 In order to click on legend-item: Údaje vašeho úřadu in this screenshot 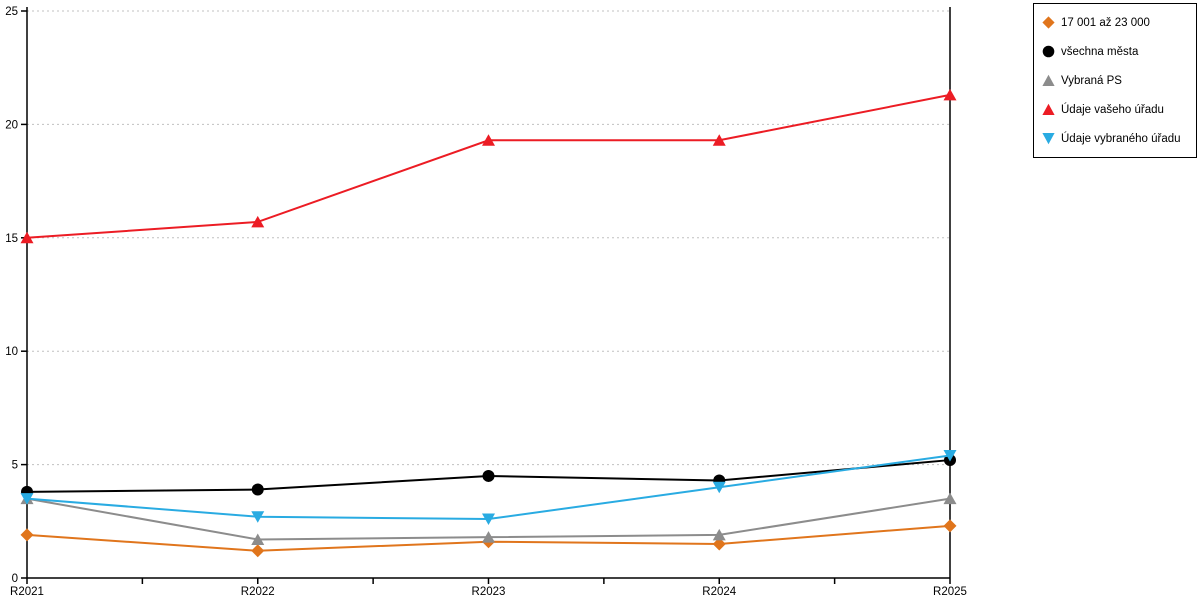, I will do `click(1117, 109)`.